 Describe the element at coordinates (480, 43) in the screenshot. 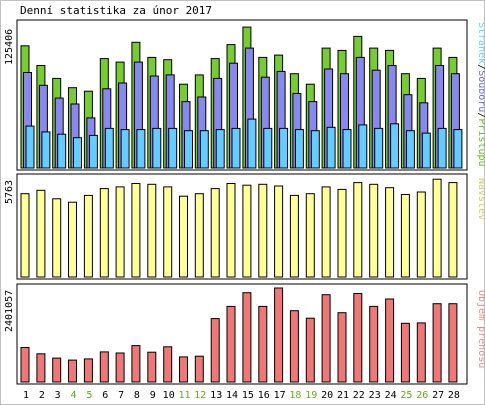

I see `legend-pages: Stránek` at that location.